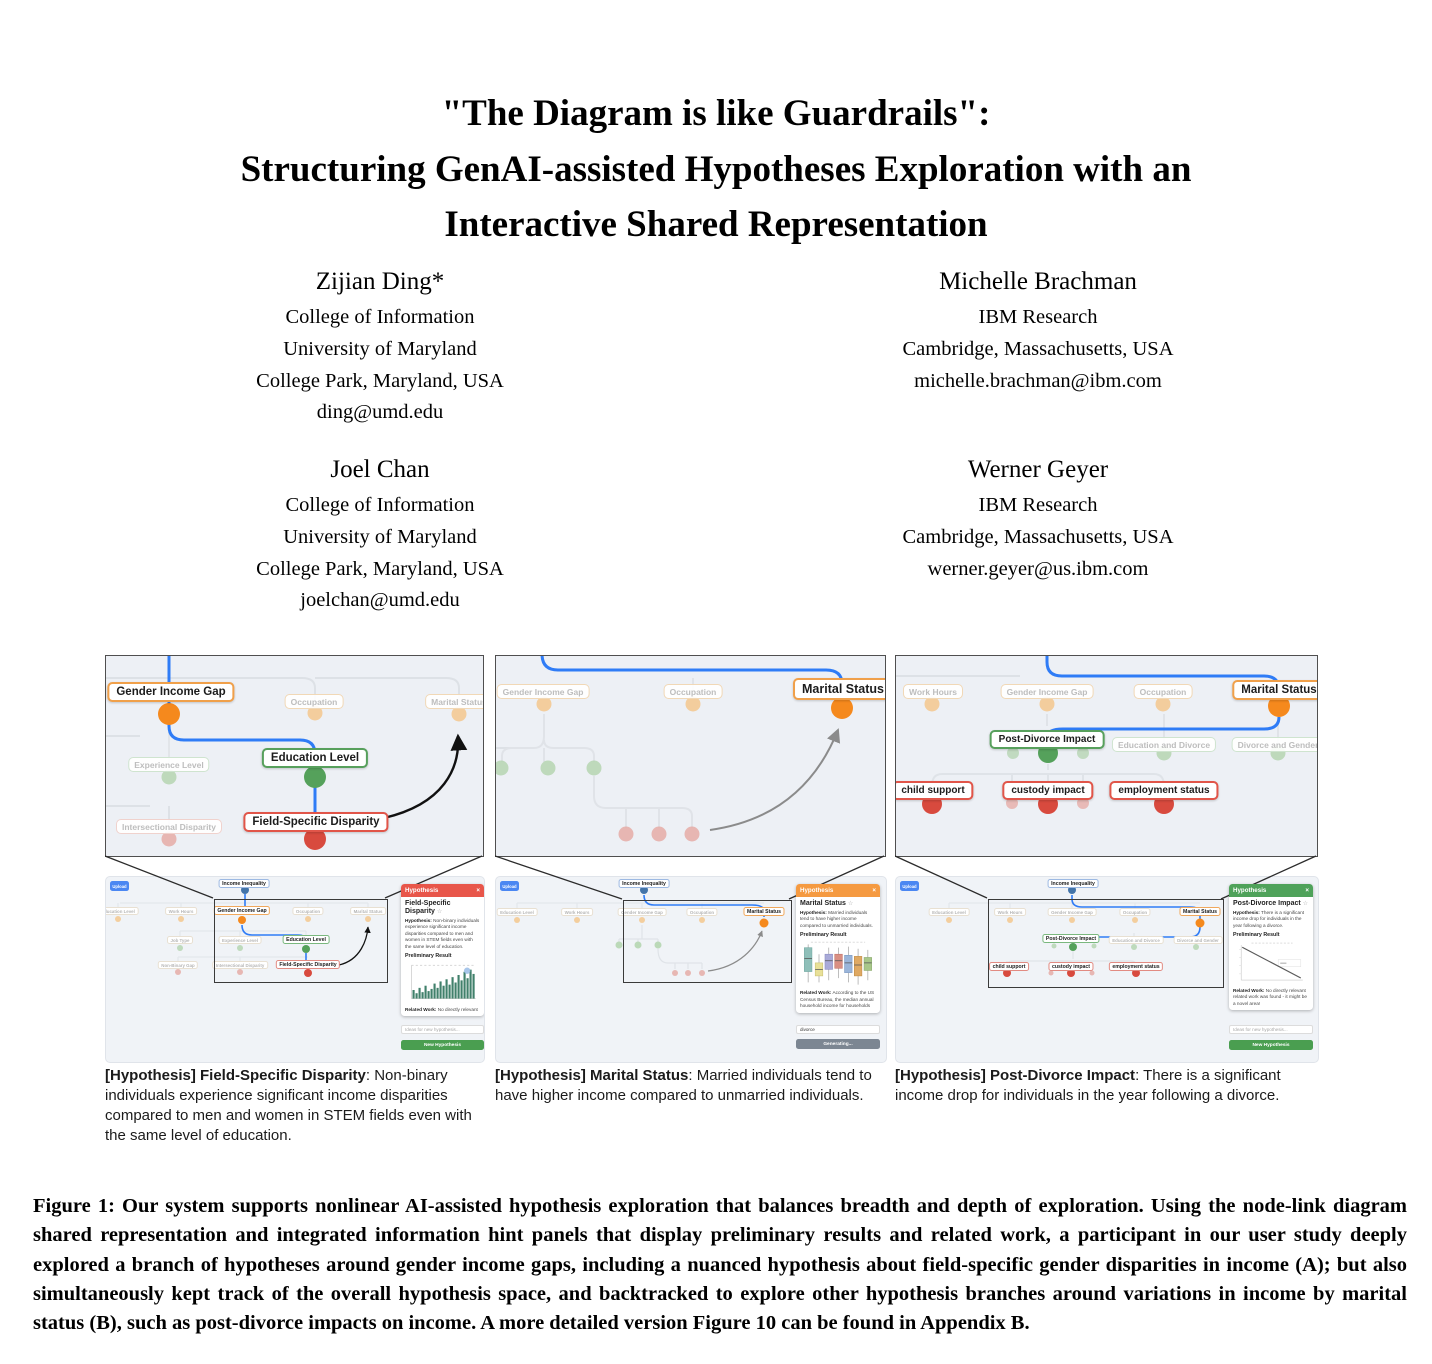 The image size is (1432, 1364). What do you see at coordinates (316, 822) in the screenshot?
I see `zoom-node-field-specific-disparity: Field-Specific Disparity` at bounding box center [316, 822].